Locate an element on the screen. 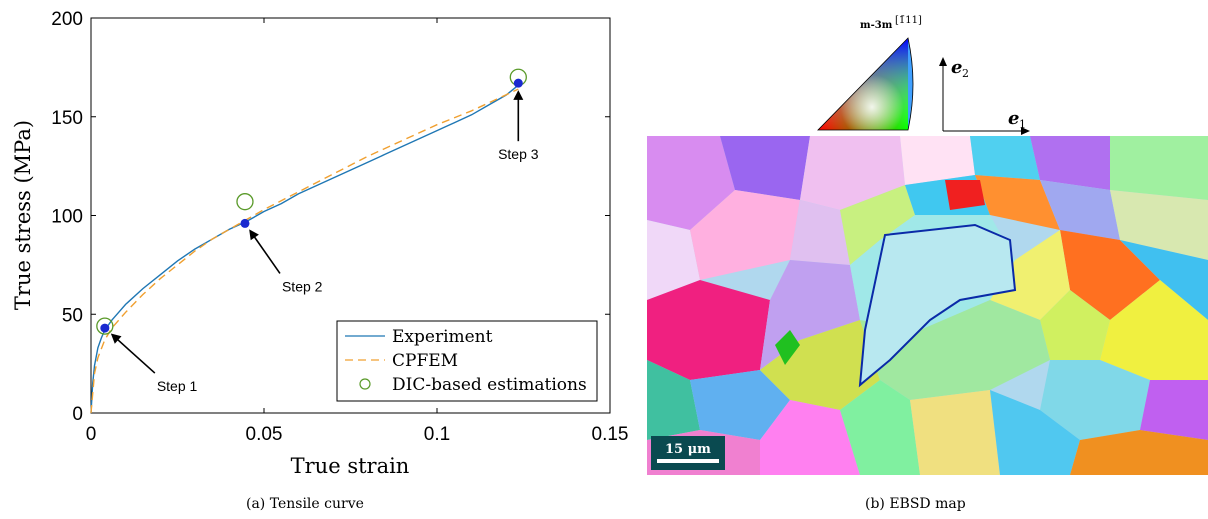 This screenshot has width=1208, height=519. axis-e2-label: e is located at coordinates (956, 67).